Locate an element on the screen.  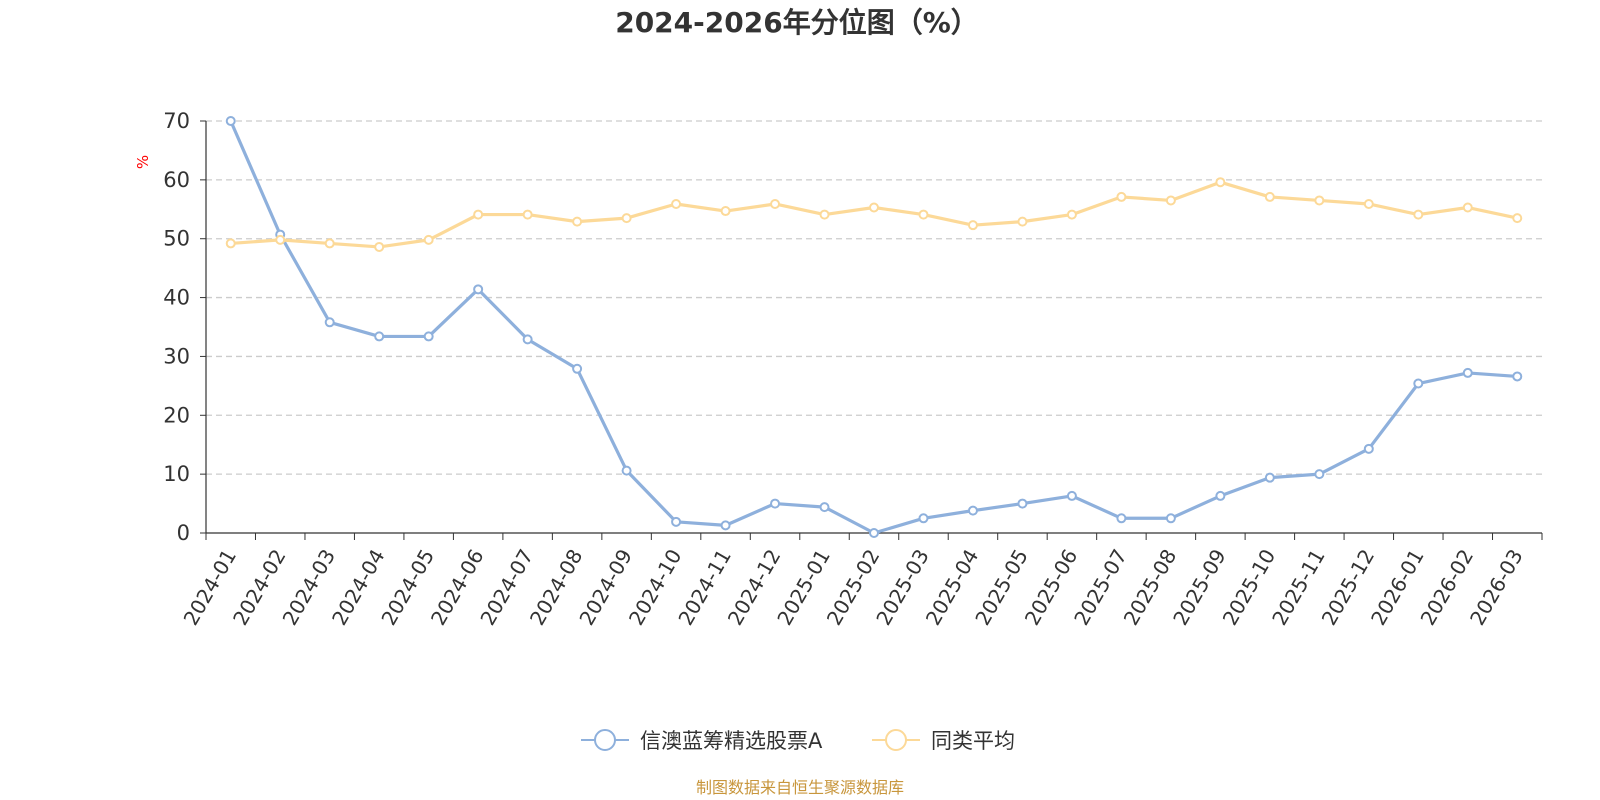
legend-item-1: 信澳蓝筹精选股票A is located at coordinates (702, 741).